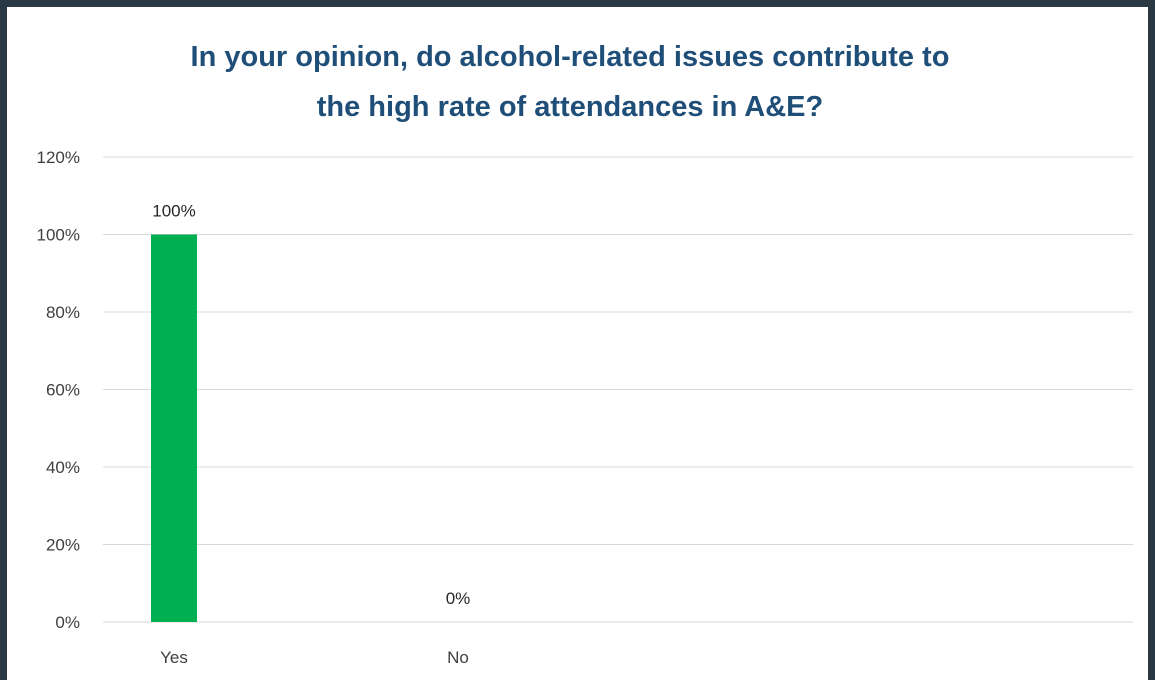  I want to click on y-tick-label-0: 0%, so click(67, 622).